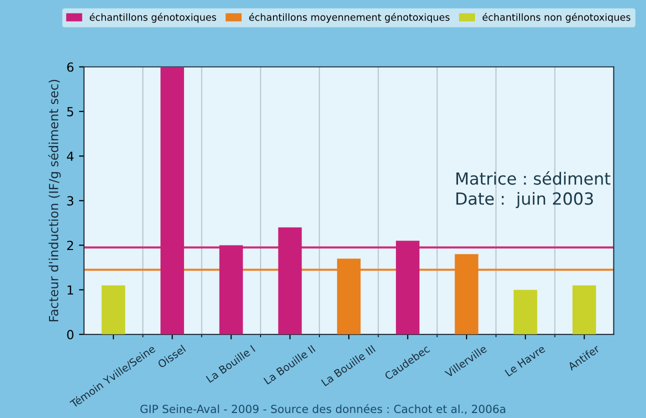 Image resolution: width=646 pixels, height=418 pixels. I want to click on y-tick-label: 1, so click(71, 290).